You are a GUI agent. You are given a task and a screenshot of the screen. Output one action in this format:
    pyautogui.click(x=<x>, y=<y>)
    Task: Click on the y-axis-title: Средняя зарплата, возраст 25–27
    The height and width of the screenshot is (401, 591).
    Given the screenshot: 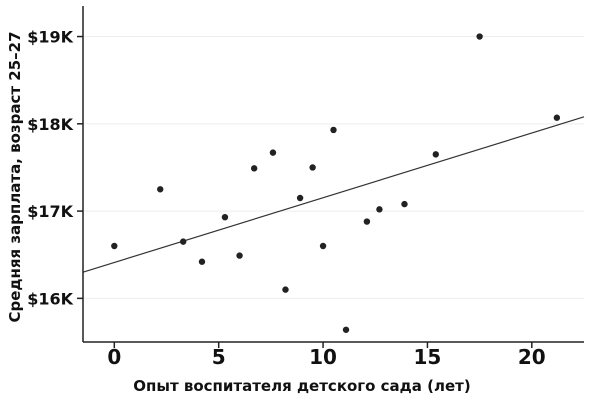 What is the action you would take?
    pyautogui.click(x=15, y=176)
    